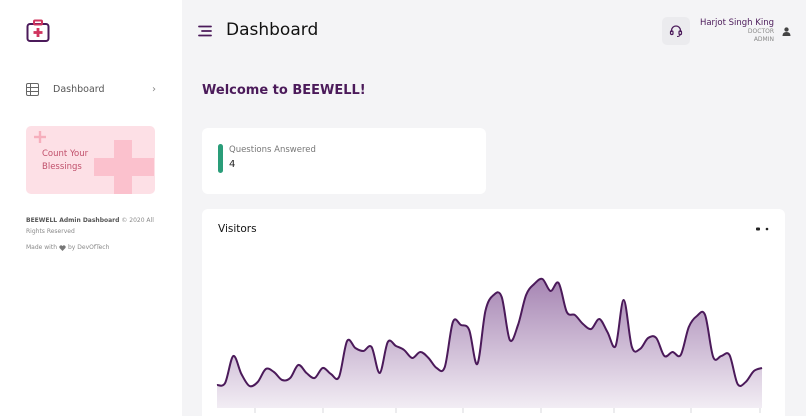 This screenshot has width=806, height=416. I want to click on user-icon, so click(786, 31).